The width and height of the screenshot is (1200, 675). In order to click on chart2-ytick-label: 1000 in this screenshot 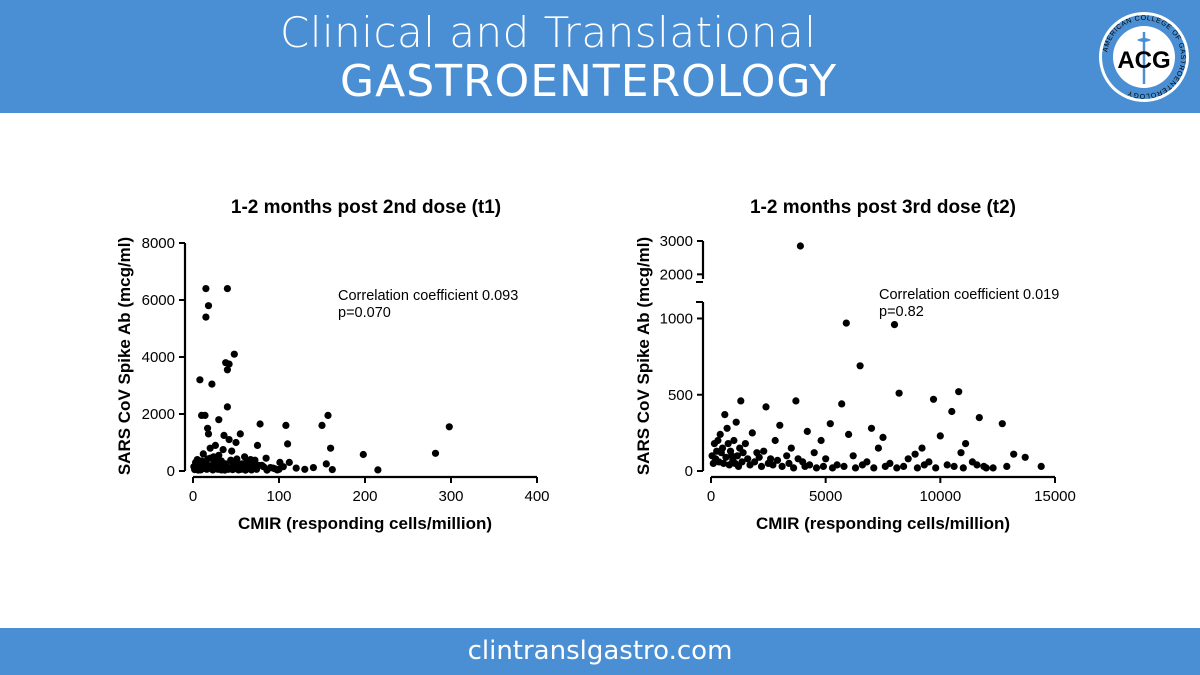, I will do `click(676, 319)`.